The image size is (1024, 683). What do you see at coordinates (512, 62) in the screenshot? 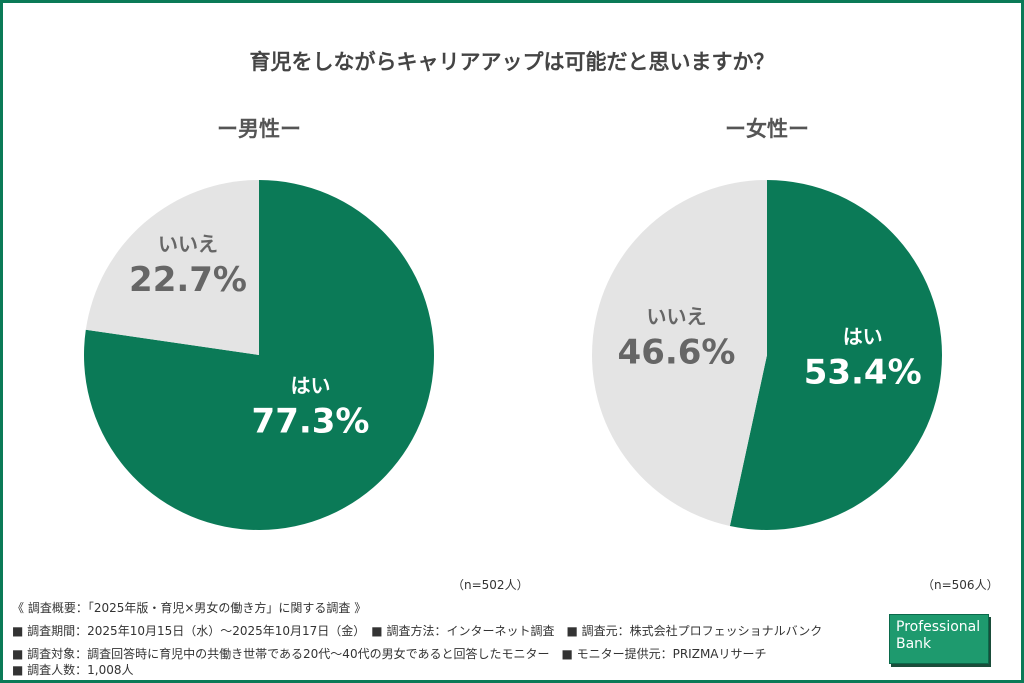
I see `chart-title: 育児をしながらキャリアアップは可能だと思いますか？` at bounding box center [512, 62].